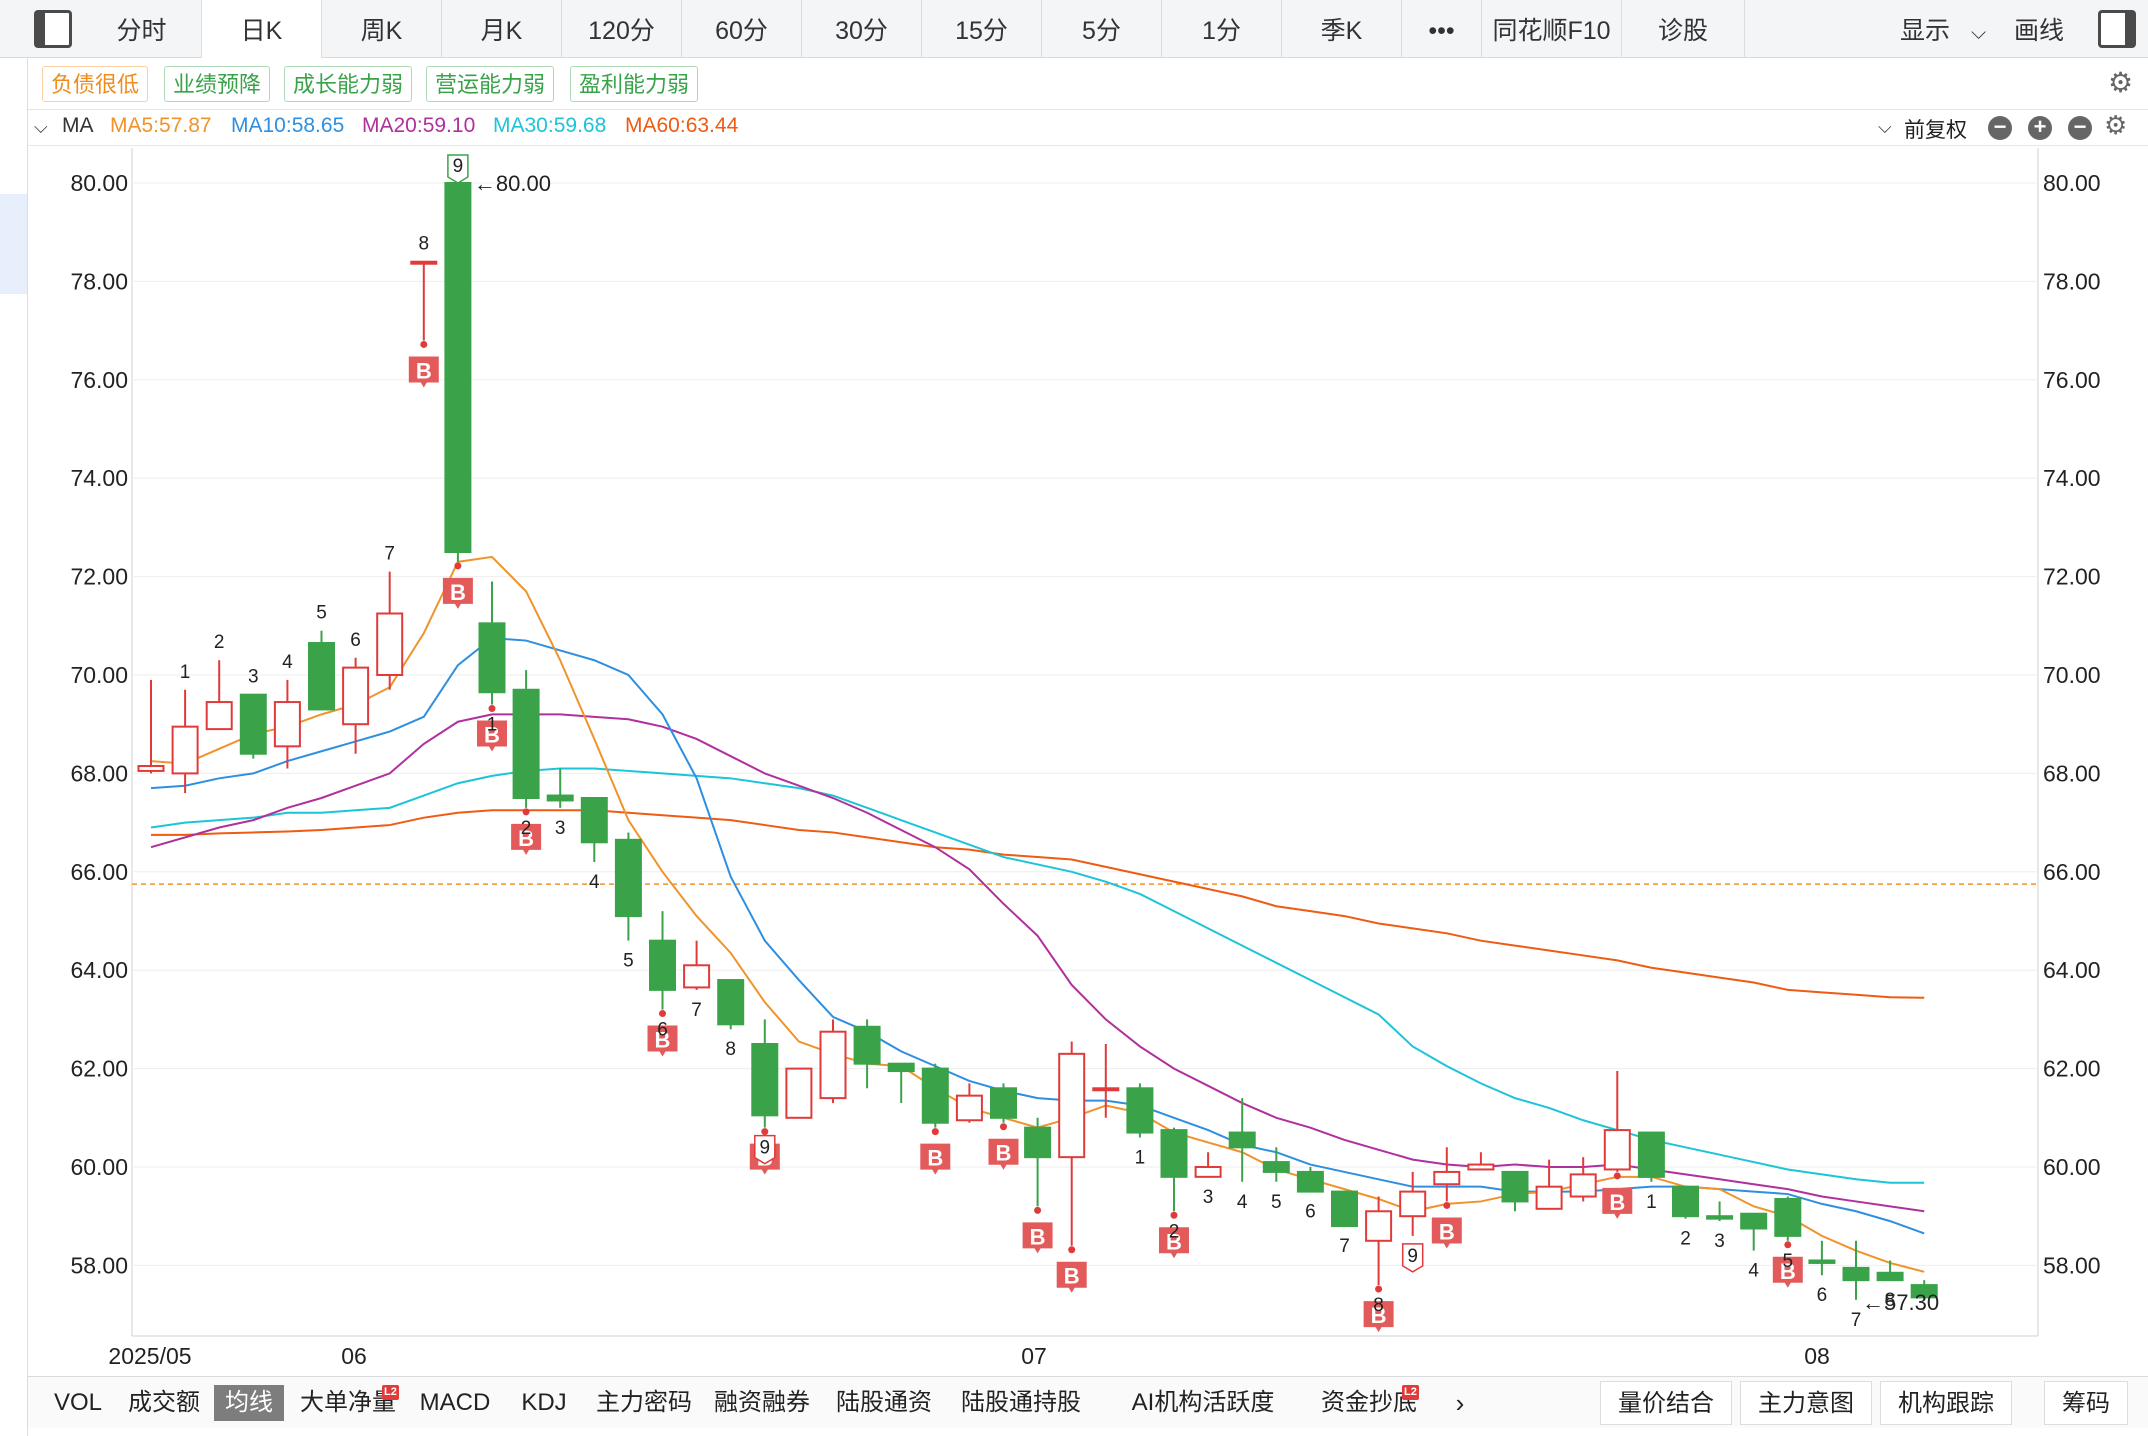  I want to click on stock-tag: 业绩预降, so click(217, 84).